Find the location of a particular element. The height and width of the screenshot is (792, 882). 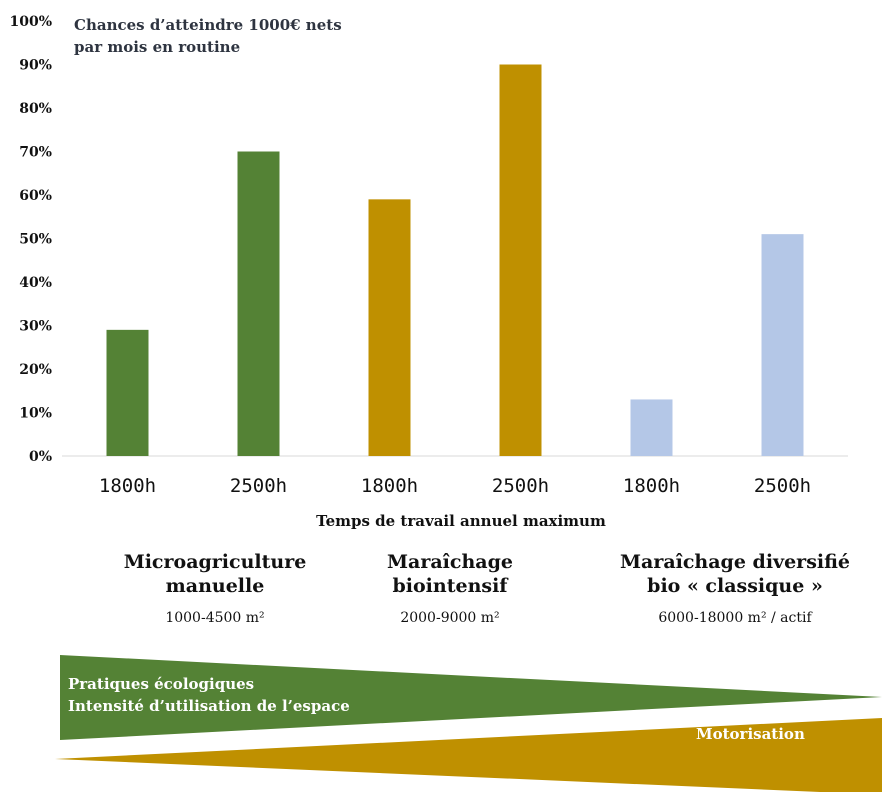

group-name-line-2: manuelle is located at coordinates (215, 586).